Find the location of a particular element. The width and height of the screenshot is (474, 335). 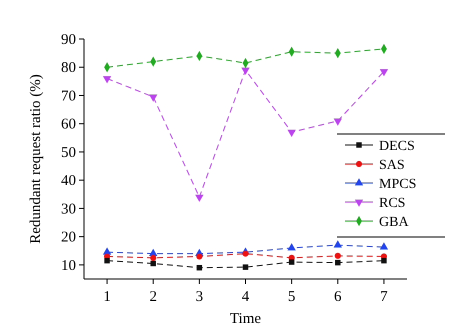

y-tick-label: 30 is located at coordinates (68, 209).